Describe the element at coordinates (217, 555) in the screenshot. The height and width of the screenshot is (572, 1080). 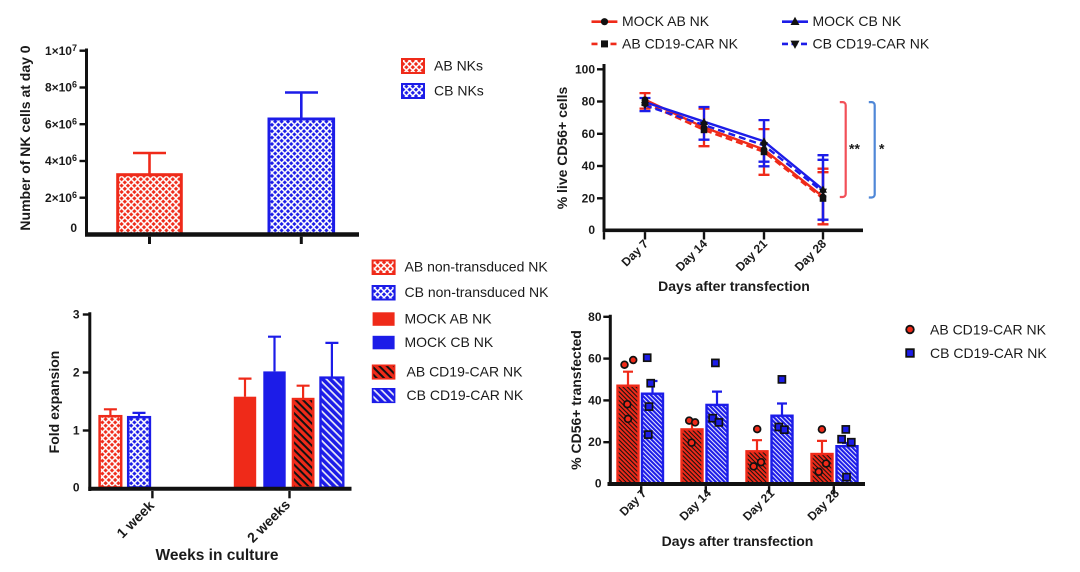
I see `svg-text: Weeks in culture` at that location.